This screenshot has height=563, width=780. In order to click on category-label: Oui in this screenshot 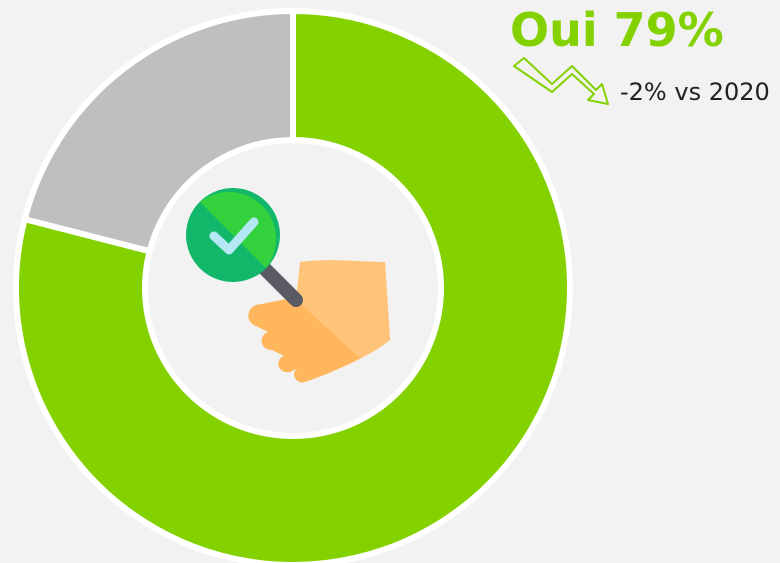, I will do `click(554, 30)`.